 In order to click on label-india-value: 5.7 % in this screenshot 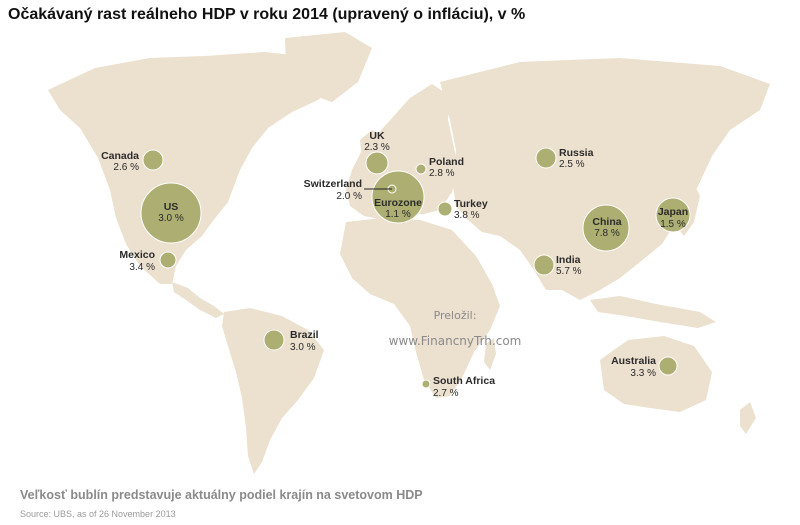, I will do `click(569, 271)`.